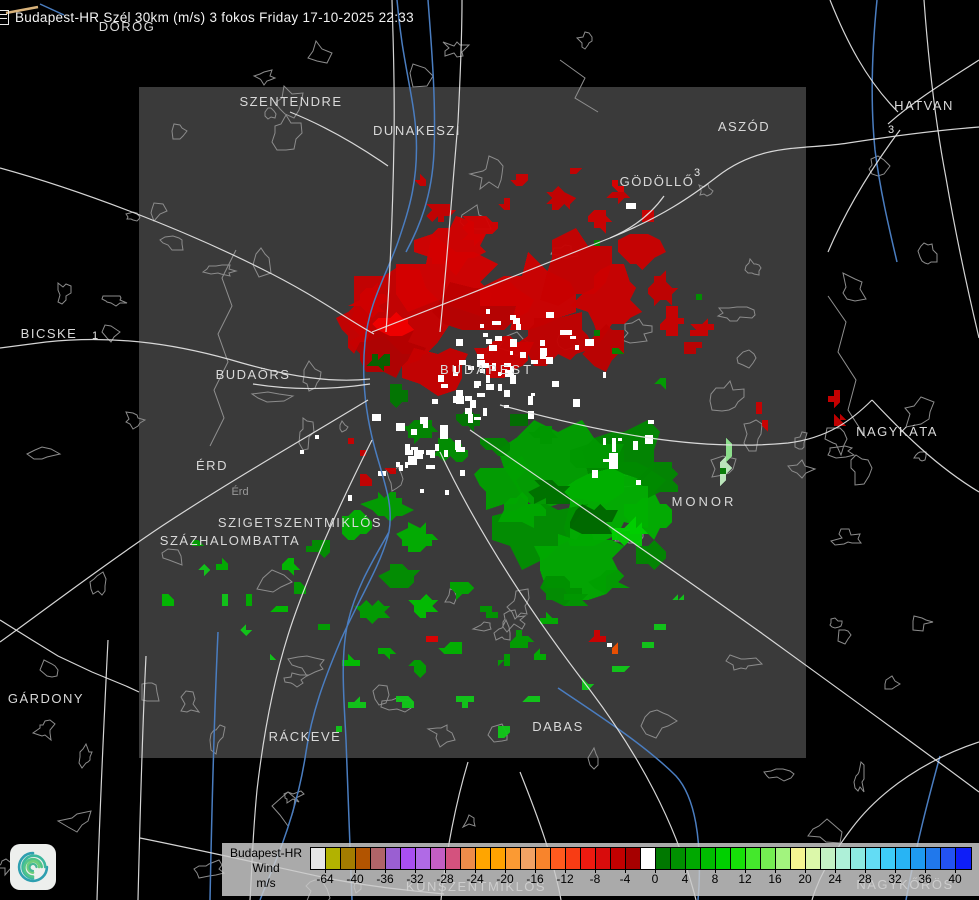 This screenshot has width=979, height=900. What do you see at coordinates (805, 879) in the screenshot?
I see `colorbar-tick-label: 20` at bounding box center [805, 879].